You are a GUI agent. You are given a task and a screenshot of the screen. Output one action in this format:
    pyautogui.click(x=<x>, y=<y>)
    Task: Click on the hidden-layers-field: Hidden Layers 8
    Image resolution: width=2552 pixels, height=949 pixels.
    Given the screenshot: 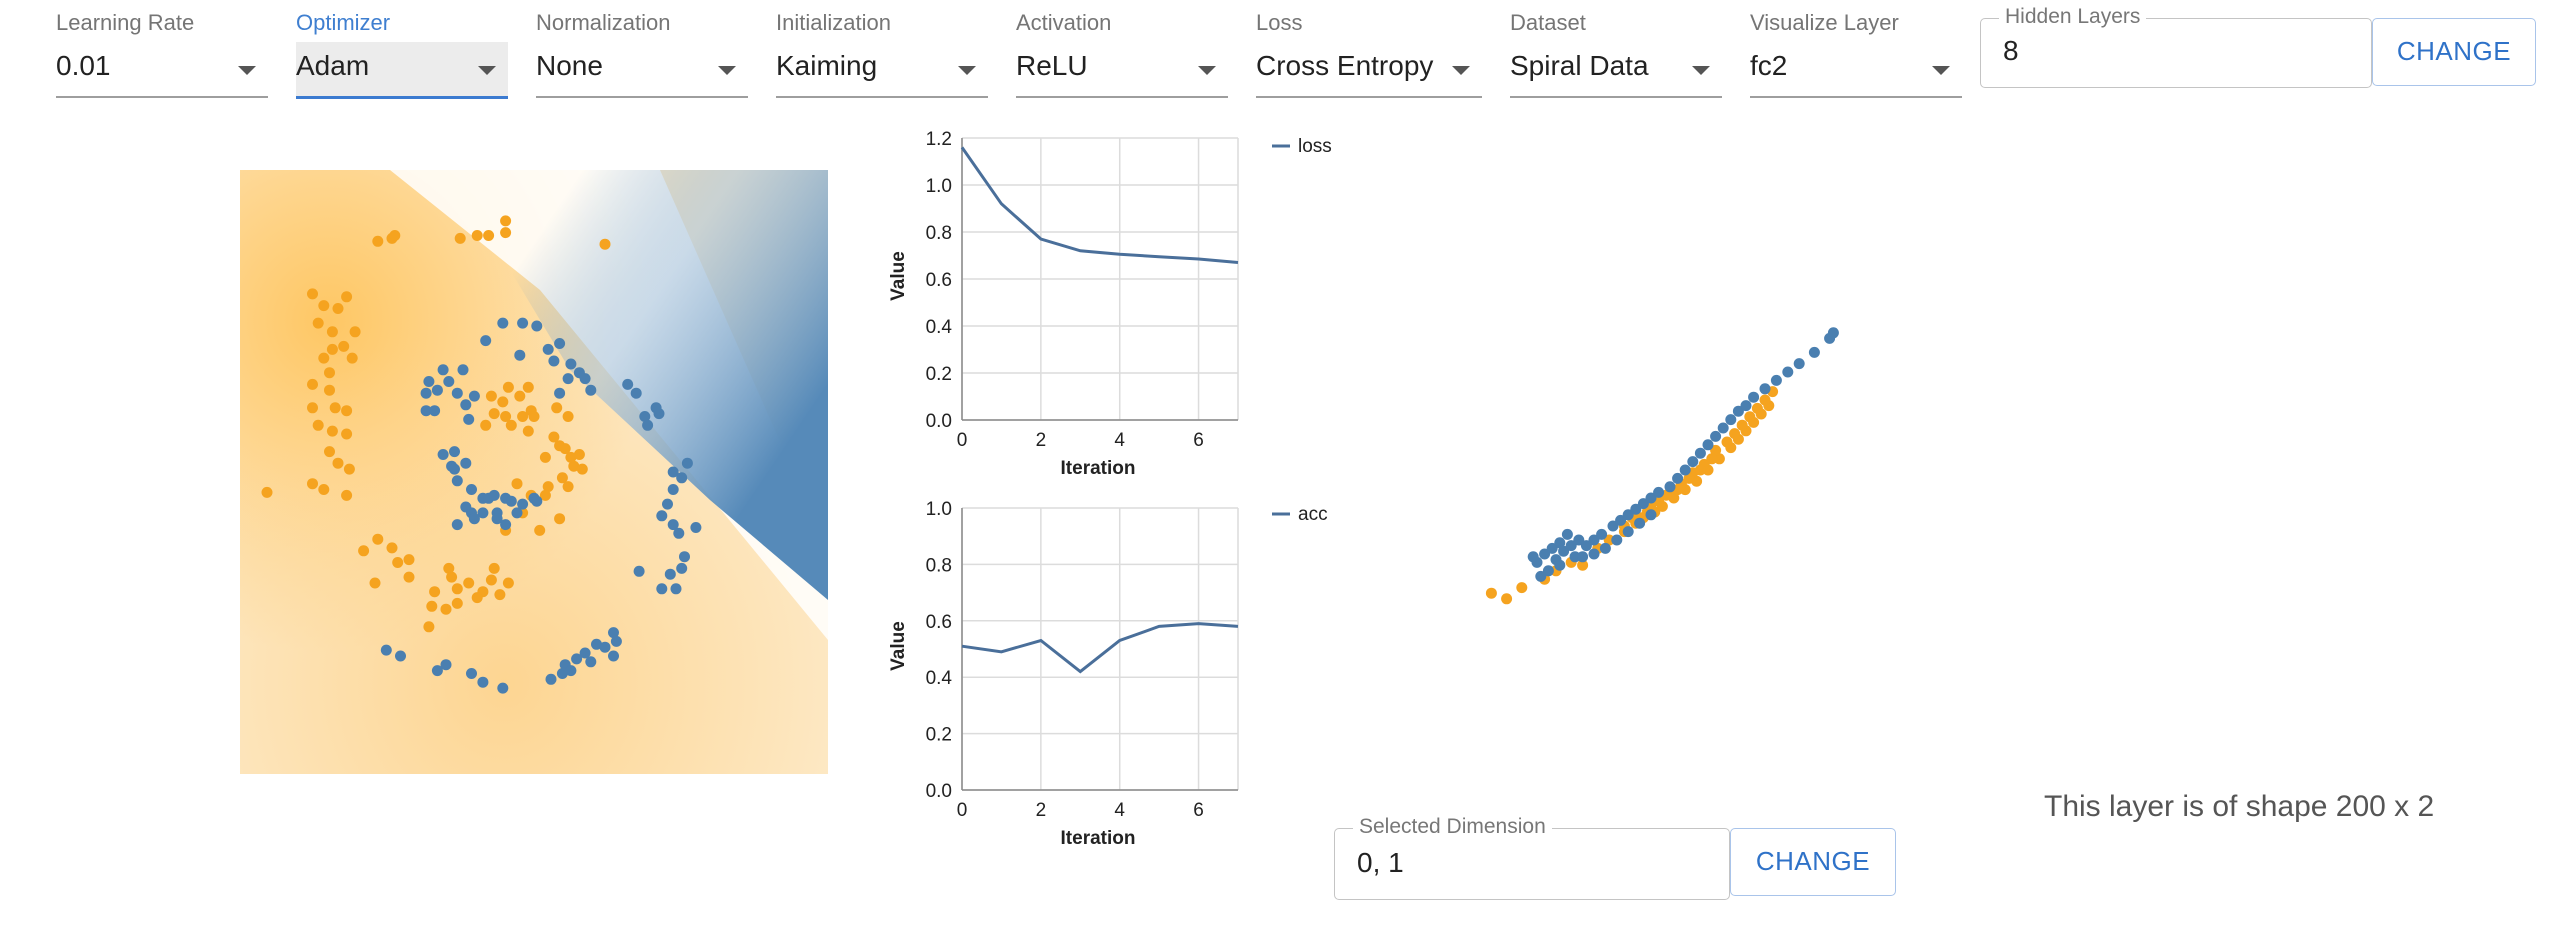 What is the action you would take?
    pyautogui.click(x=2176, y=46)
    